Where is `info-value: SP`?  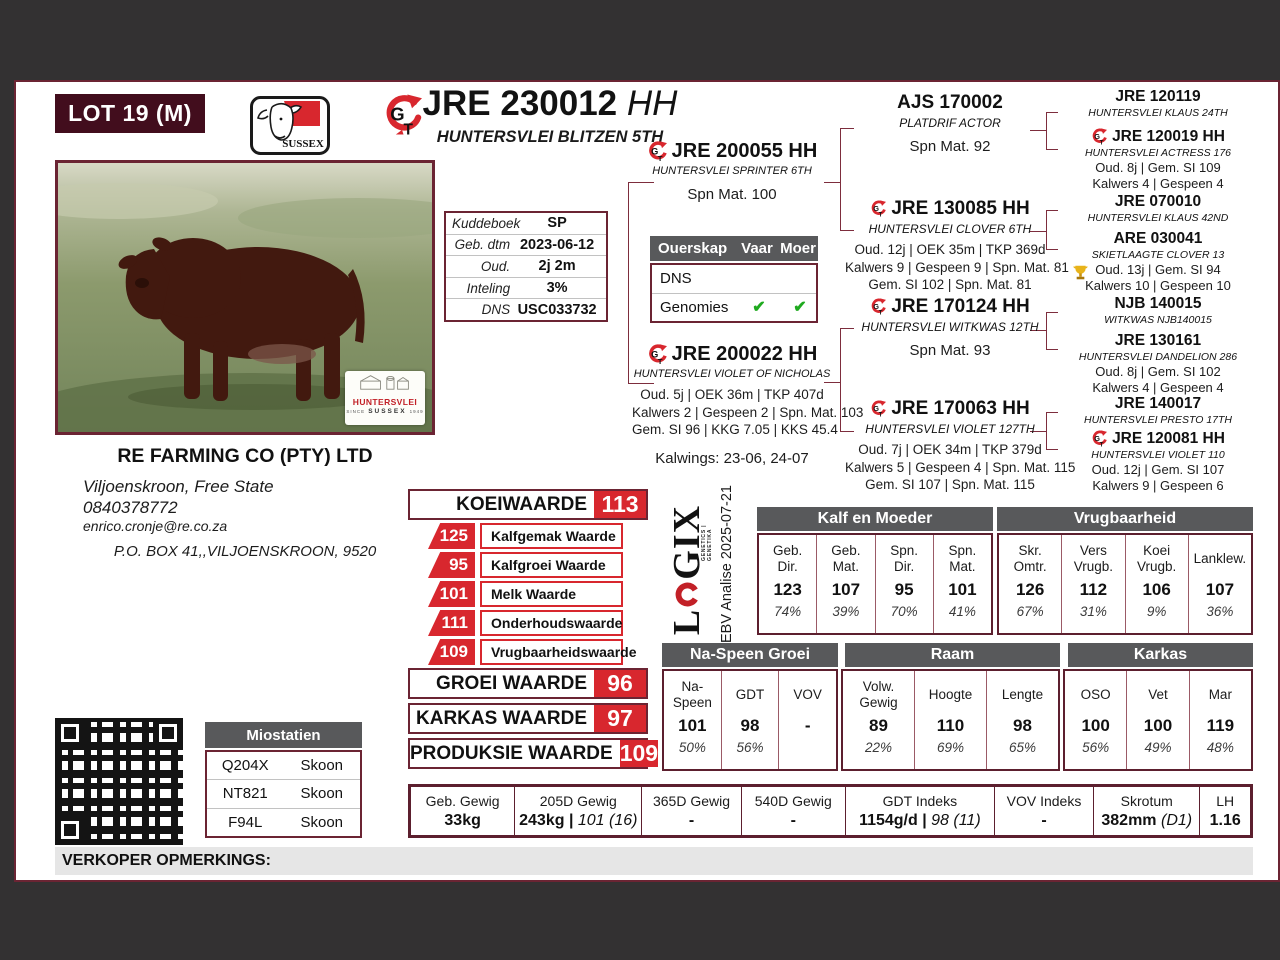 info-value: SP is located at coordinates (557, 223).